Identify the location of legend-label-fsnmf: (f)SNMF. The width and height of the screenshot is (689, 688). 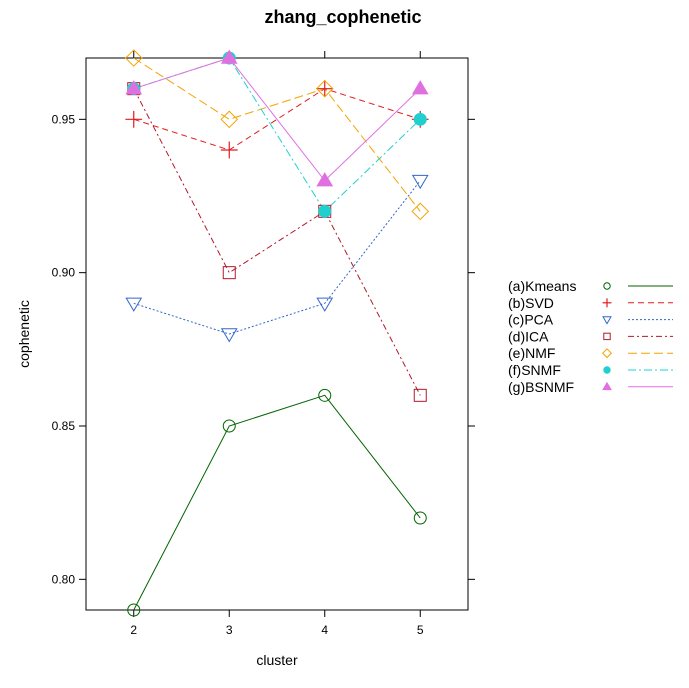
(534, 370).